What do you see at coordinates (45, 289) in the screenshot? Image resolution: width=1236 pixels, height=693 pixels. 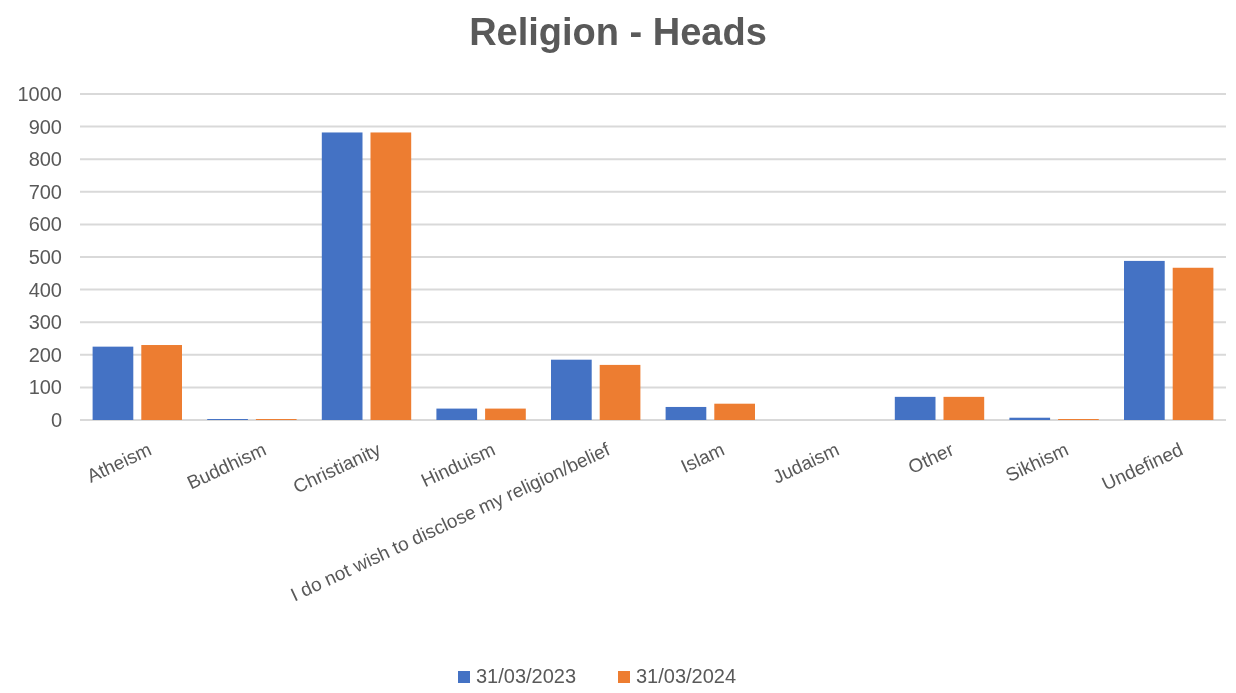 I see `y-tick-label: 400` at bounding box center [45, 289].